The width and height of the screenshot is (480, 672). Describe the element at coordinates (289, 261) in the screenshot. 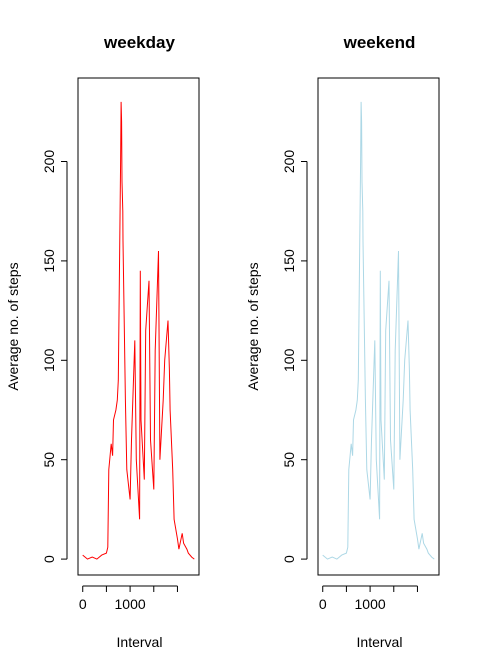

I see `weekend-y-tick-label: 150` at that location.